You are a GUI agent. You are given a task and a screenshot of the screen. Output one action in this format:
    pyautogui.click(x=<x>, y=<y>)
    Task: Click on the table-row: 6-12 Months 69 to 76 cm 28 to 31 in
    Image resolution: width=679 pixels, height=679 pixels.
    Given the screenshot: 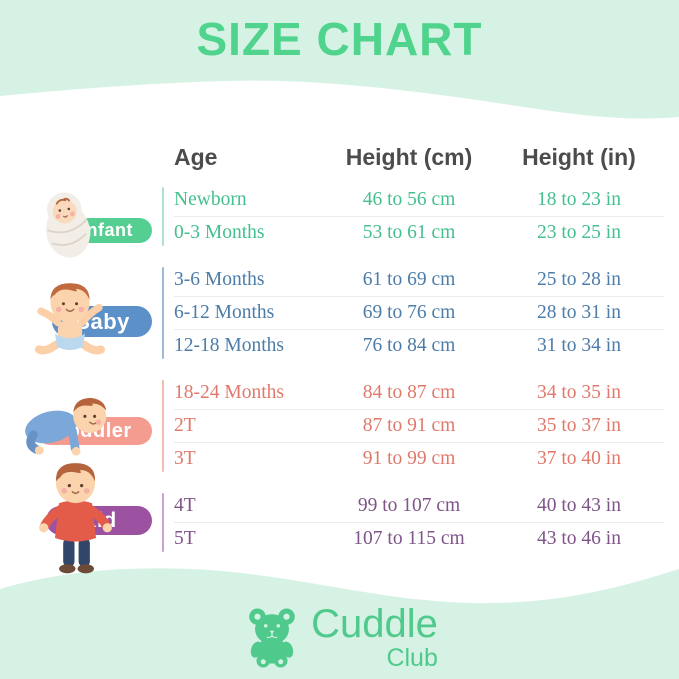 What is the action you would take?
    pyautogui.click(x=419, y=312)
    